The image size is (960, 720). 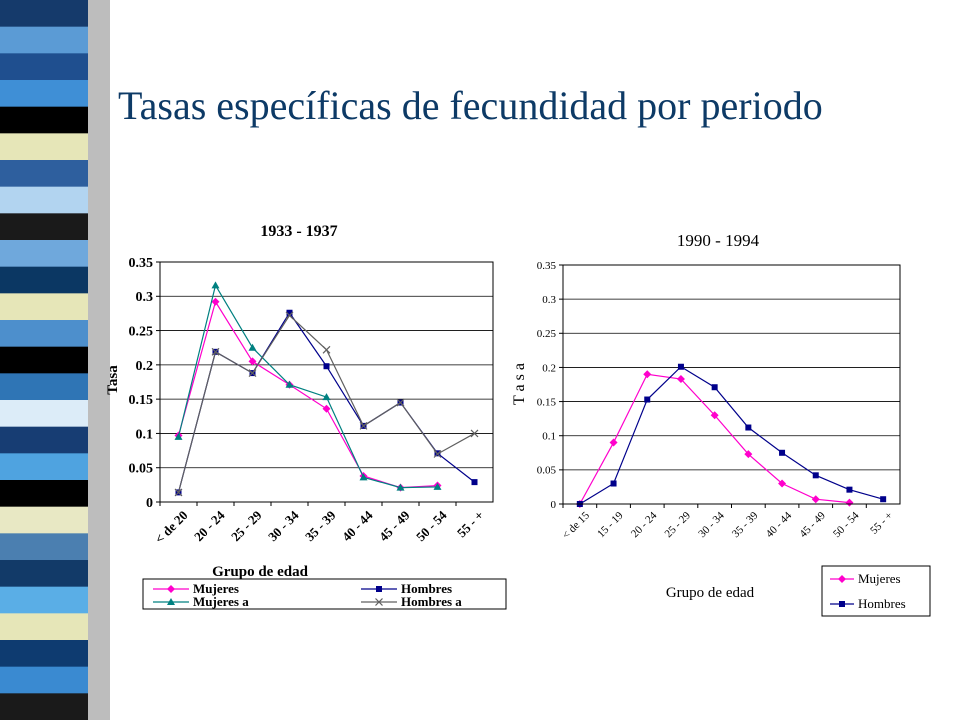 What do you see at coordinates (879, 578) in the screenshot?
I see `legend-label: Mujeres` at bounding box center [879, 578].